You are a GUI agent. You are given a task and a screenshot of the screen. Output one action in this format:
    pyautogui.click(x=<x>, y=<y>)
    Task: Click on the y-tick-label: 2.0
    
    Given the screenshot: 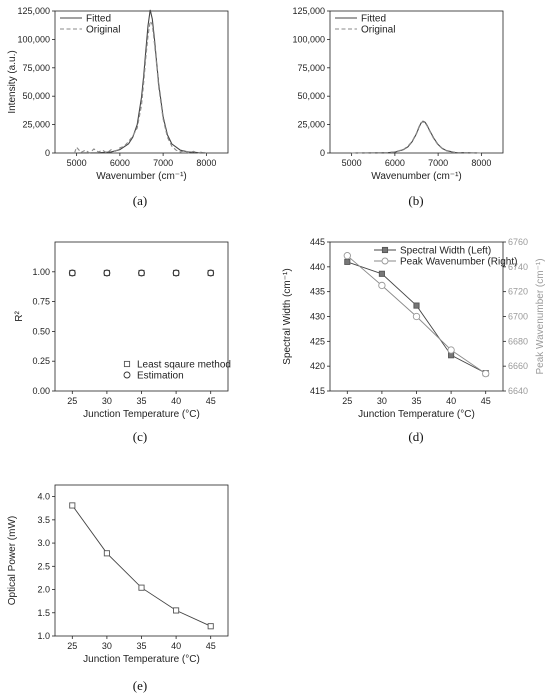 What is the action you would take?
    pyautogui.click(x=43, y=590)
    